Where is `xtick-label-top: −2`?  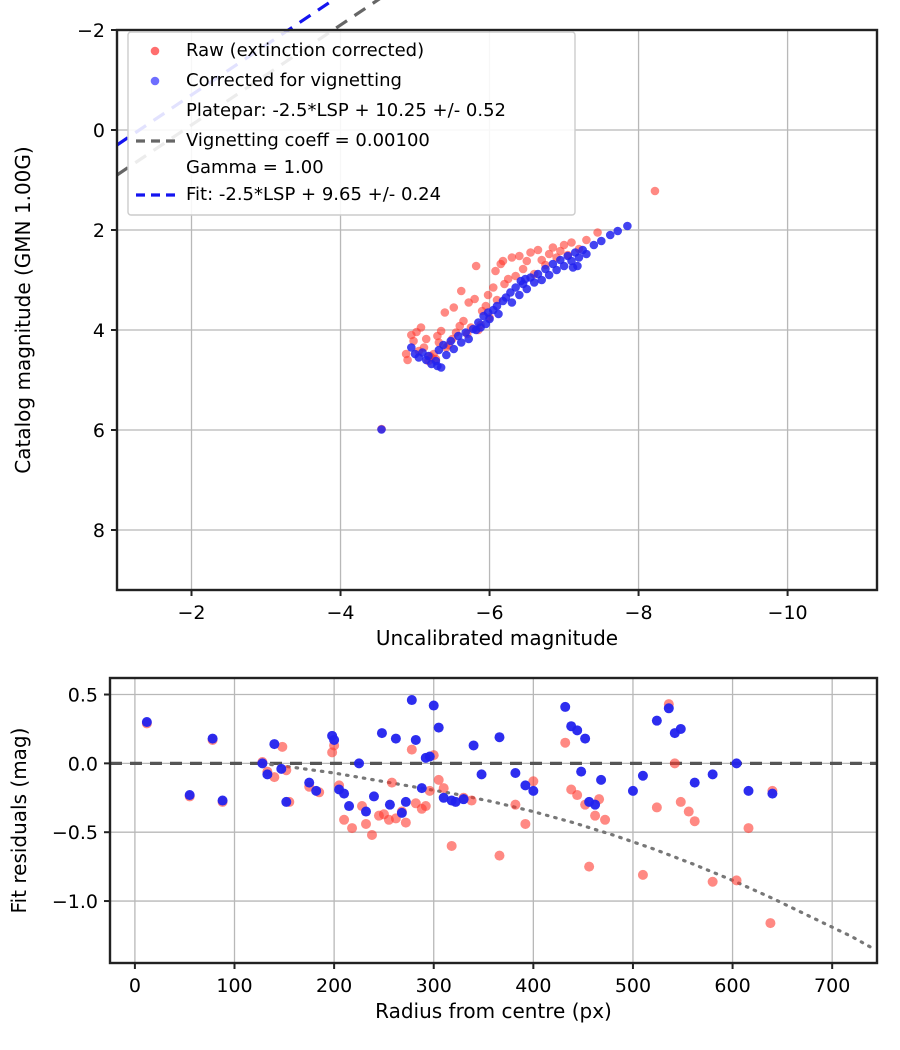
xtick-label-top: −2 is located at coordinates (192, 613).